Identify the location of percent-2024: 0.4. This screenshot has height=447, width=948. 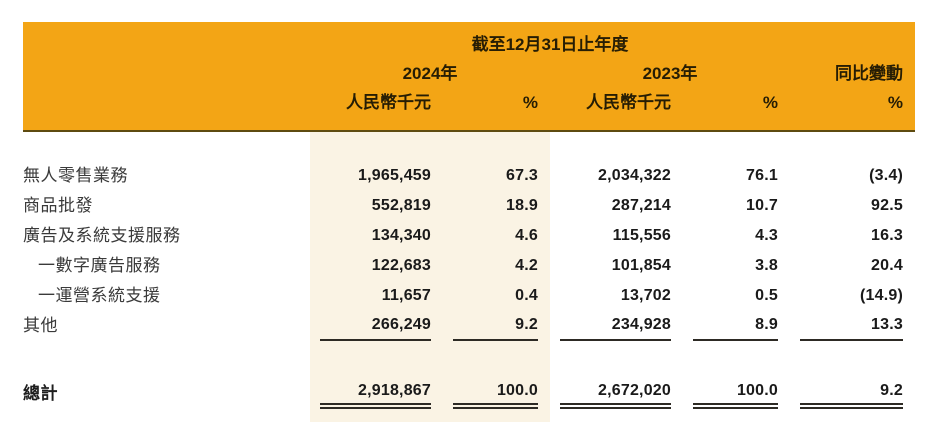
(526, 295).